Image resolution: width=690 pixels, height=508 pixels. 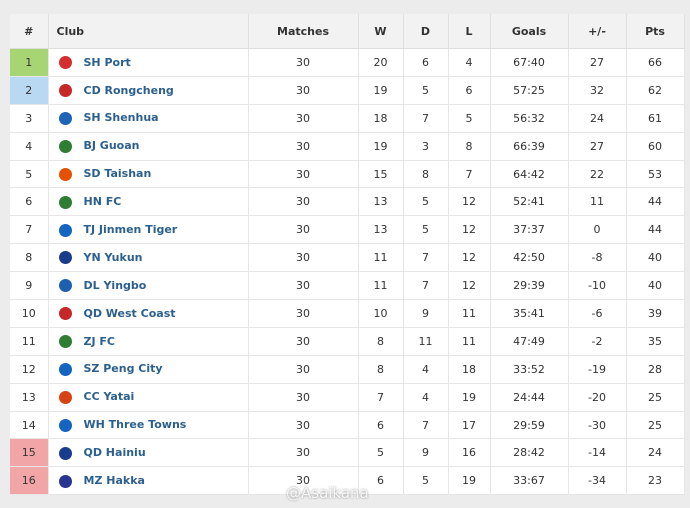 What do you see at coordinates (29, 202) in the screenshot?
I see `rank-cell: 6` at bounding box center [29, 202].